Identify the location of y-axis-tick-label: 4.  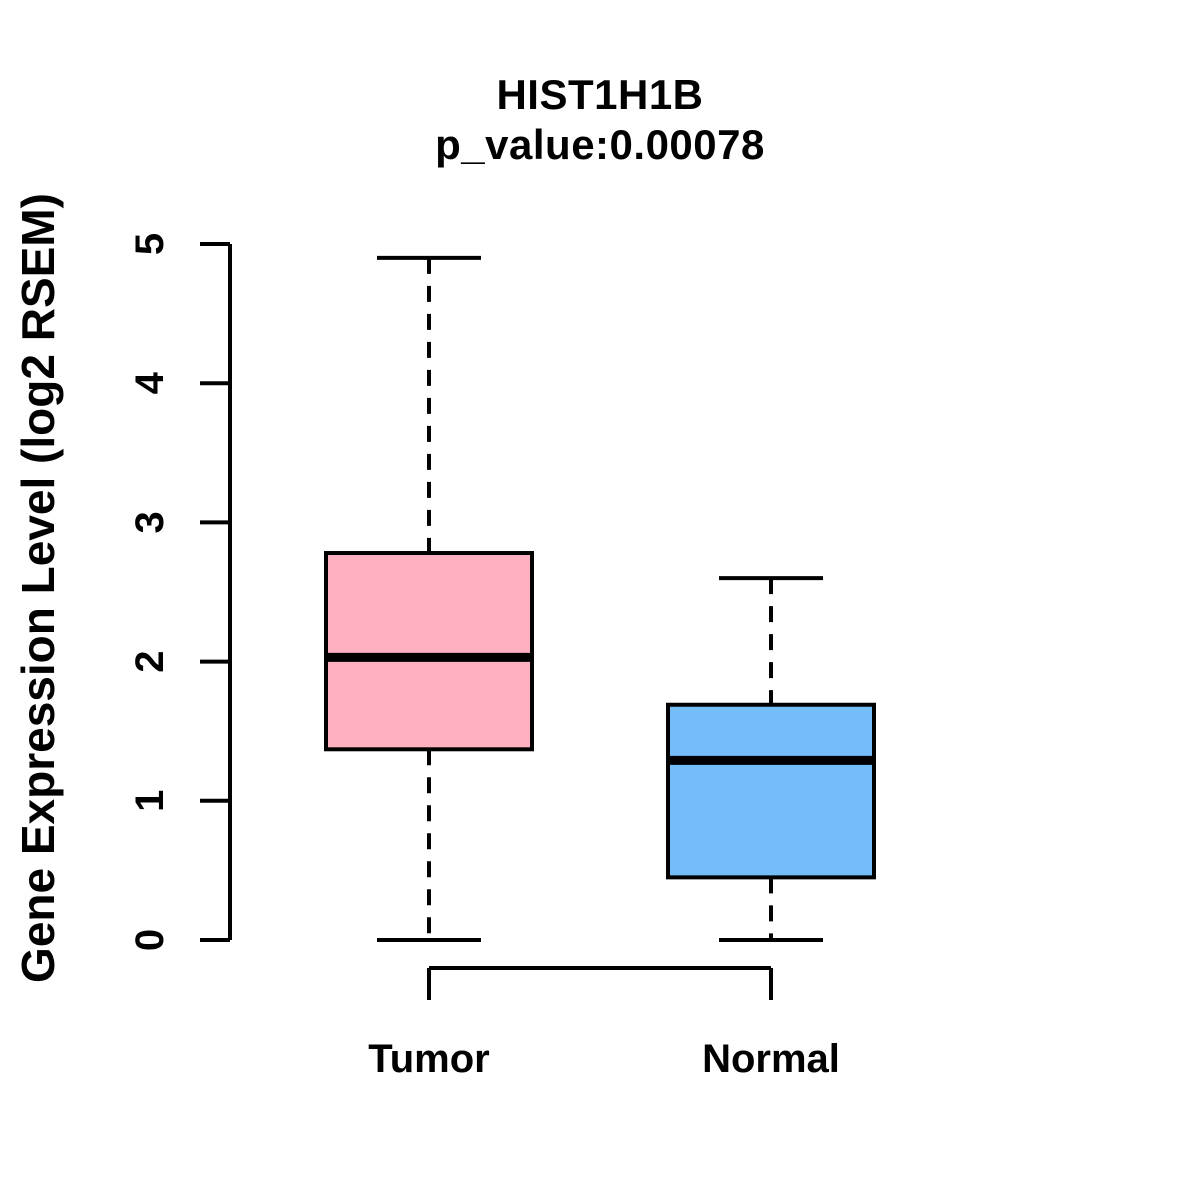
(150, 382).